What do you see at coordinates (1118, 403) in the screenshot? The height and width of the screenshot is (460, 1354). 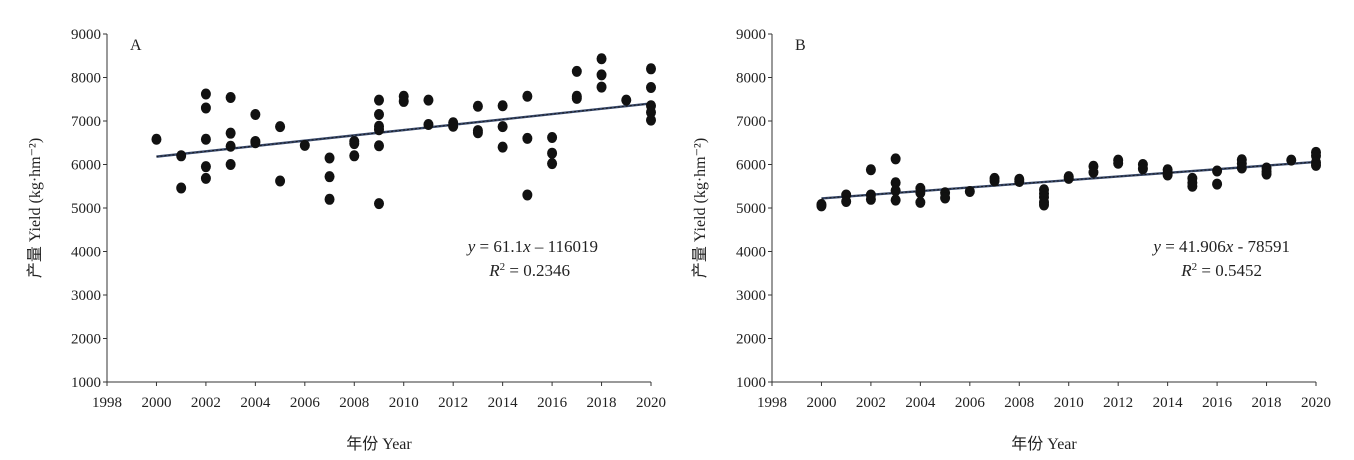 I see `x-tick-label: 2012` at bounding box center [1118, 403].